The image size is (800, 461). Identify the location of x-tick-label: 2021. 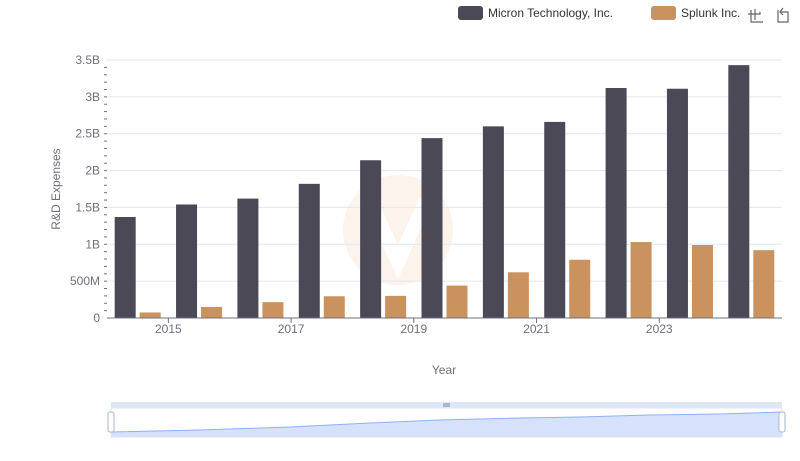
(536, 329).